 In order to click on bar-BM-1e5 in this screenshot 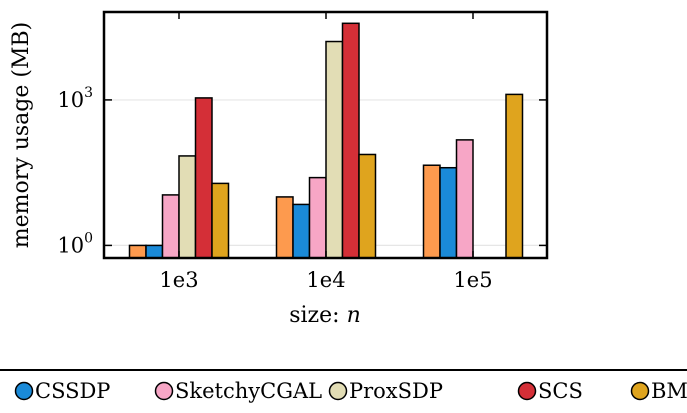, I will do `click(514, 176)`.